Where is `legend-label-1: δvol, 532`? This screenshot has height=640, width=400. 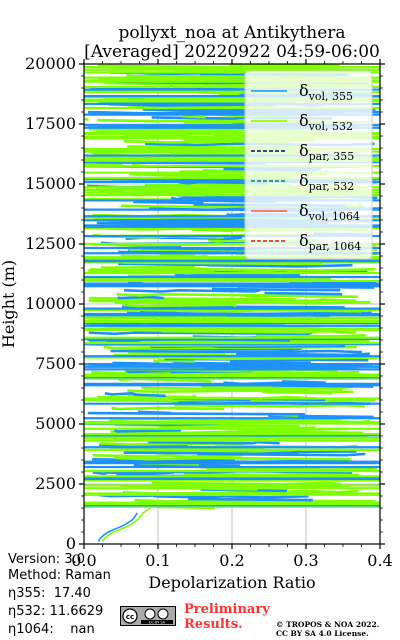 legend-label-1: δvol, 532 is located at coordinates (326, 122).